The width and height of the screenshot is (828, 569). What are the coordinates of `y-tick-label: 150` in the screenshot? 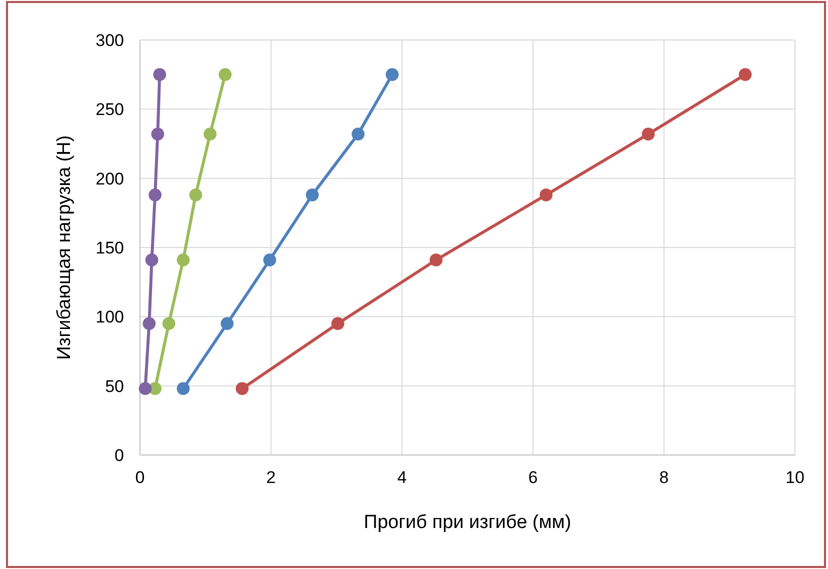 It's located at (110, 248).